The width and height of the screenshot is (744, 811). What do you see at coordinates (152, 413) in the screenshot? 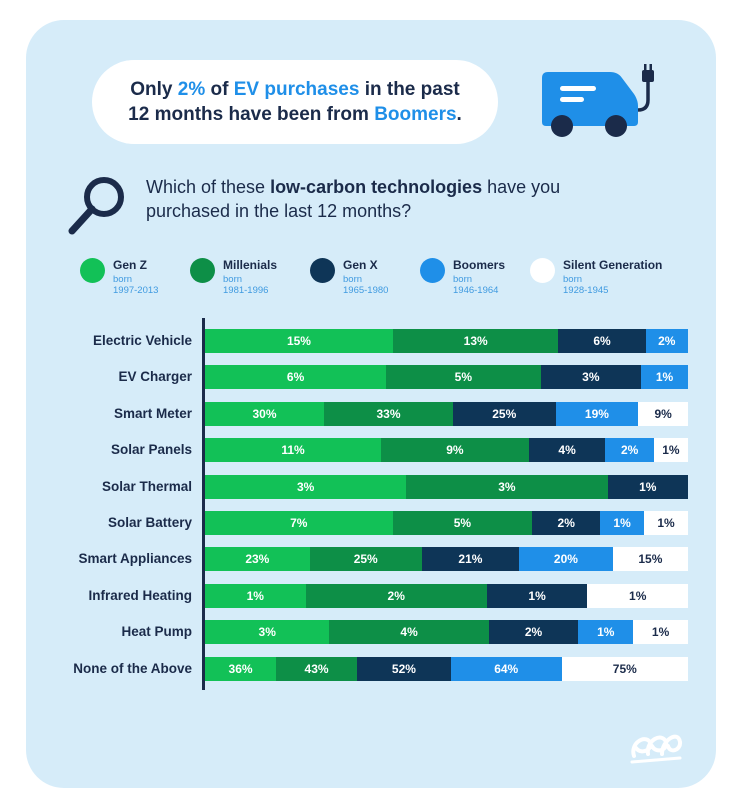
I see `category-label: Smart Meter` at bounding box center [152, 413].